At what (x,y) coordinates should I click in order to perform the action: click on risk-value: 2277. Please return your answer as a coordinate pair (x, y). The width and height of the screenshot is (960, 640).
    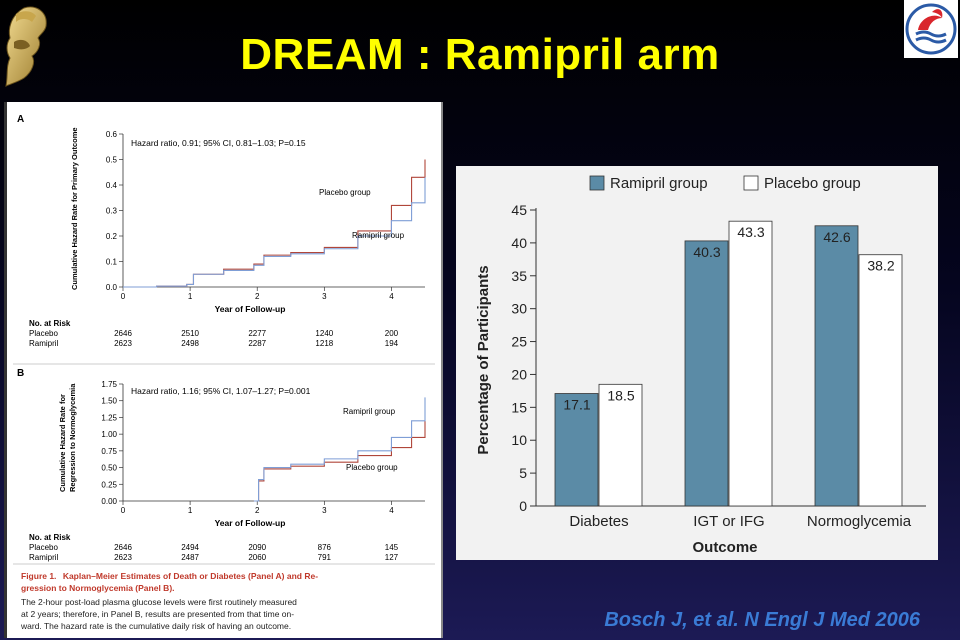
    Looking at the image, I should click on (257, 333).